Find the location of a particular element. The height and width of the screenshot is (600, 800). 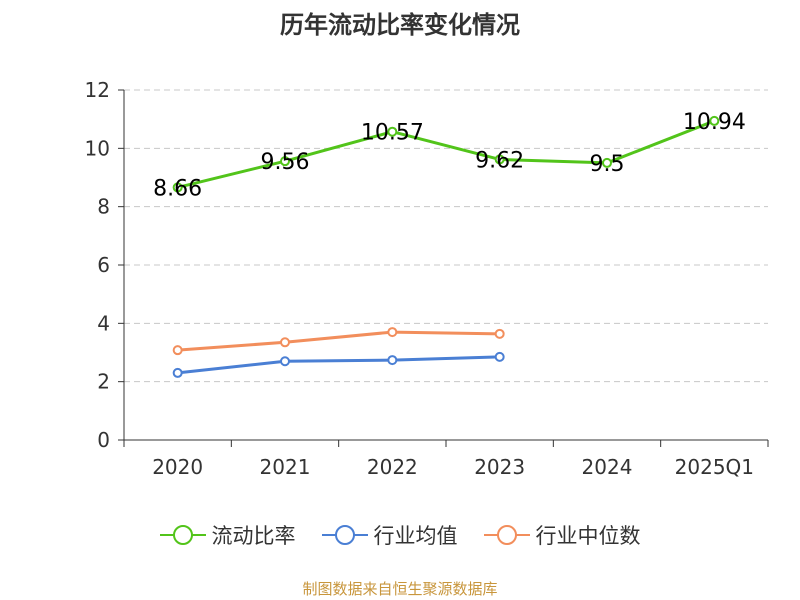

x-tick-label: 2021 is located at coordinates (285, 467).